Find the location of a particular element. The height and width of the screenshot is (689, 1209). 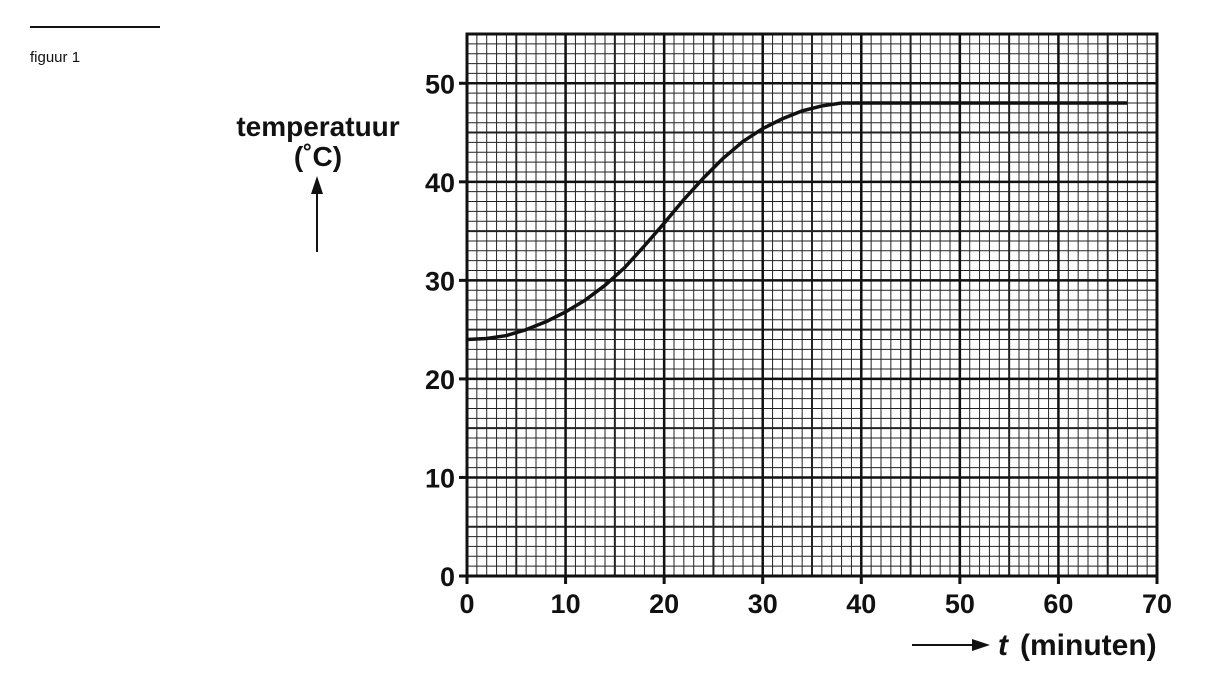

x-tick-label: 40 is located at coordinates (861, 604).